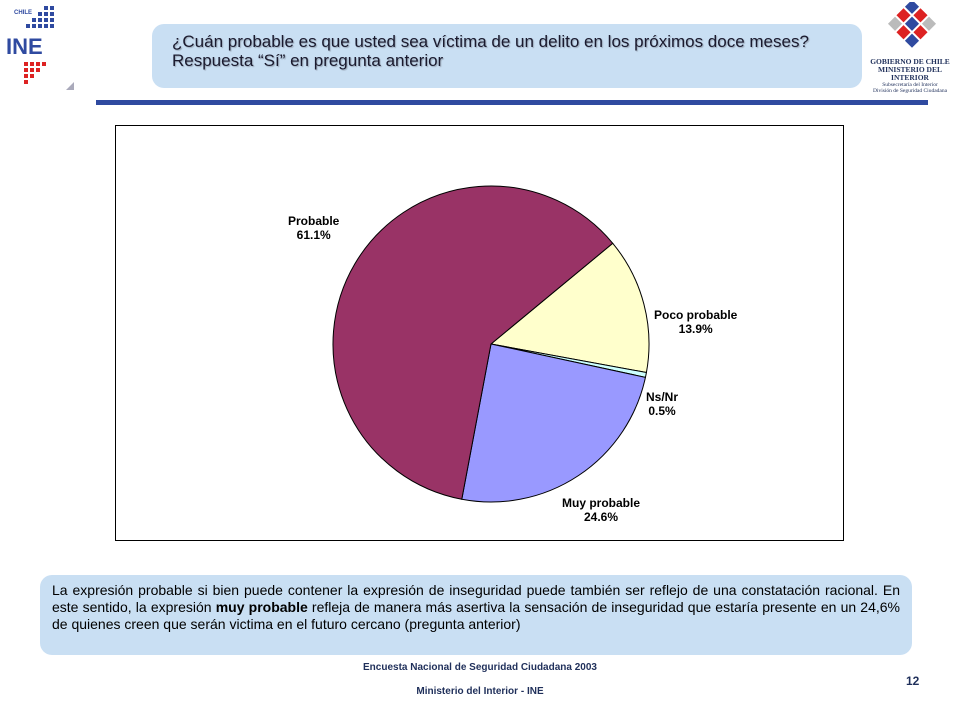 This screenshot has width=960, height=720. I want to click on ine-logo-chile-text: CHILE, so click(23, 13).